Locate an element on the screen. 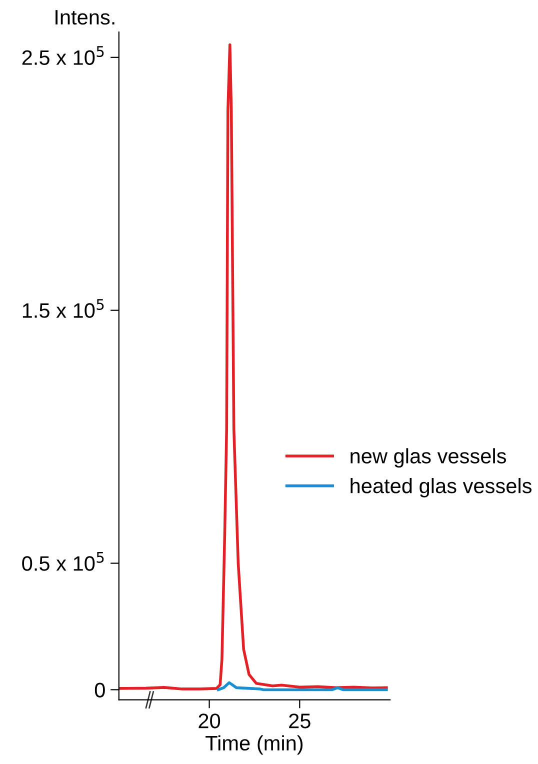 The height and width of the screenshot is (764, 538). y-tick-label: 2.5 x 10$^{5}$ is located at coordinates (63, 55).